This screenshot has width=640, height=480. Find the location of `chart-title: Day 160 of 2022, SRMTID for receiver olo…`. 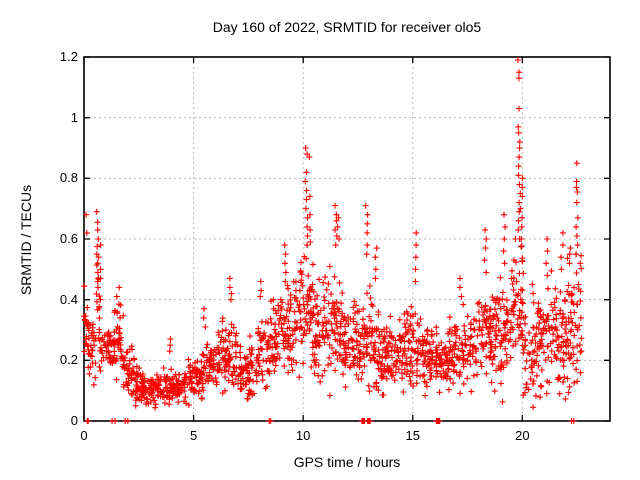

chart-title: Day 160 of 2022, SRMTID for receiver olo… is located at coordinates (347, 27).